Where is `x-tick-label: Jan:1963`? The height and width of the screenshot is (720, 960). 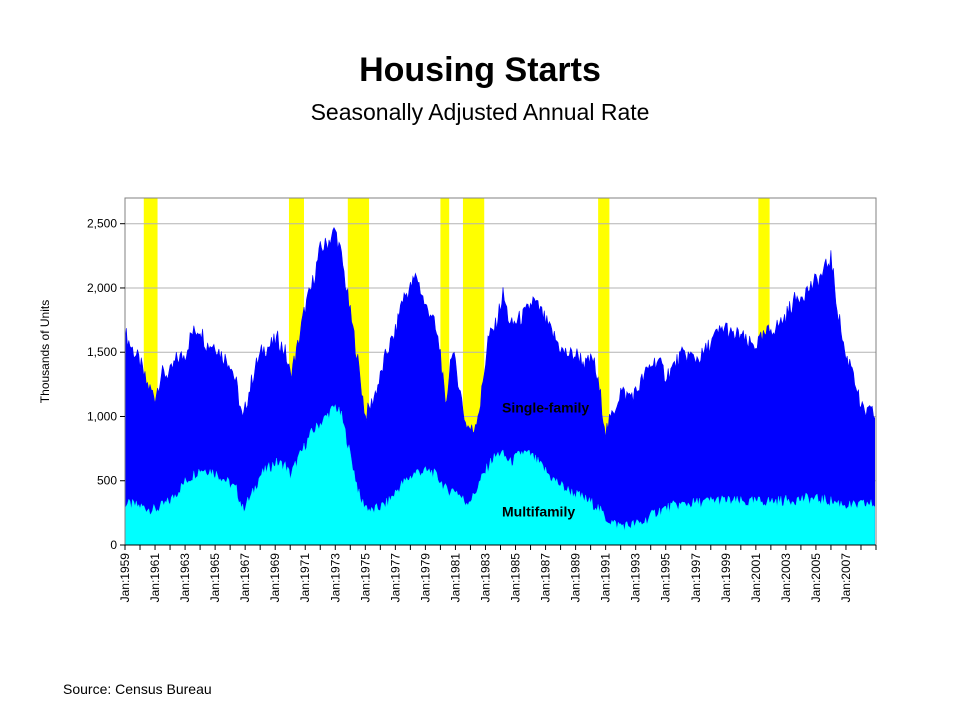 x-tick-label: Jan:1963 is located at coordinates (185, 578).